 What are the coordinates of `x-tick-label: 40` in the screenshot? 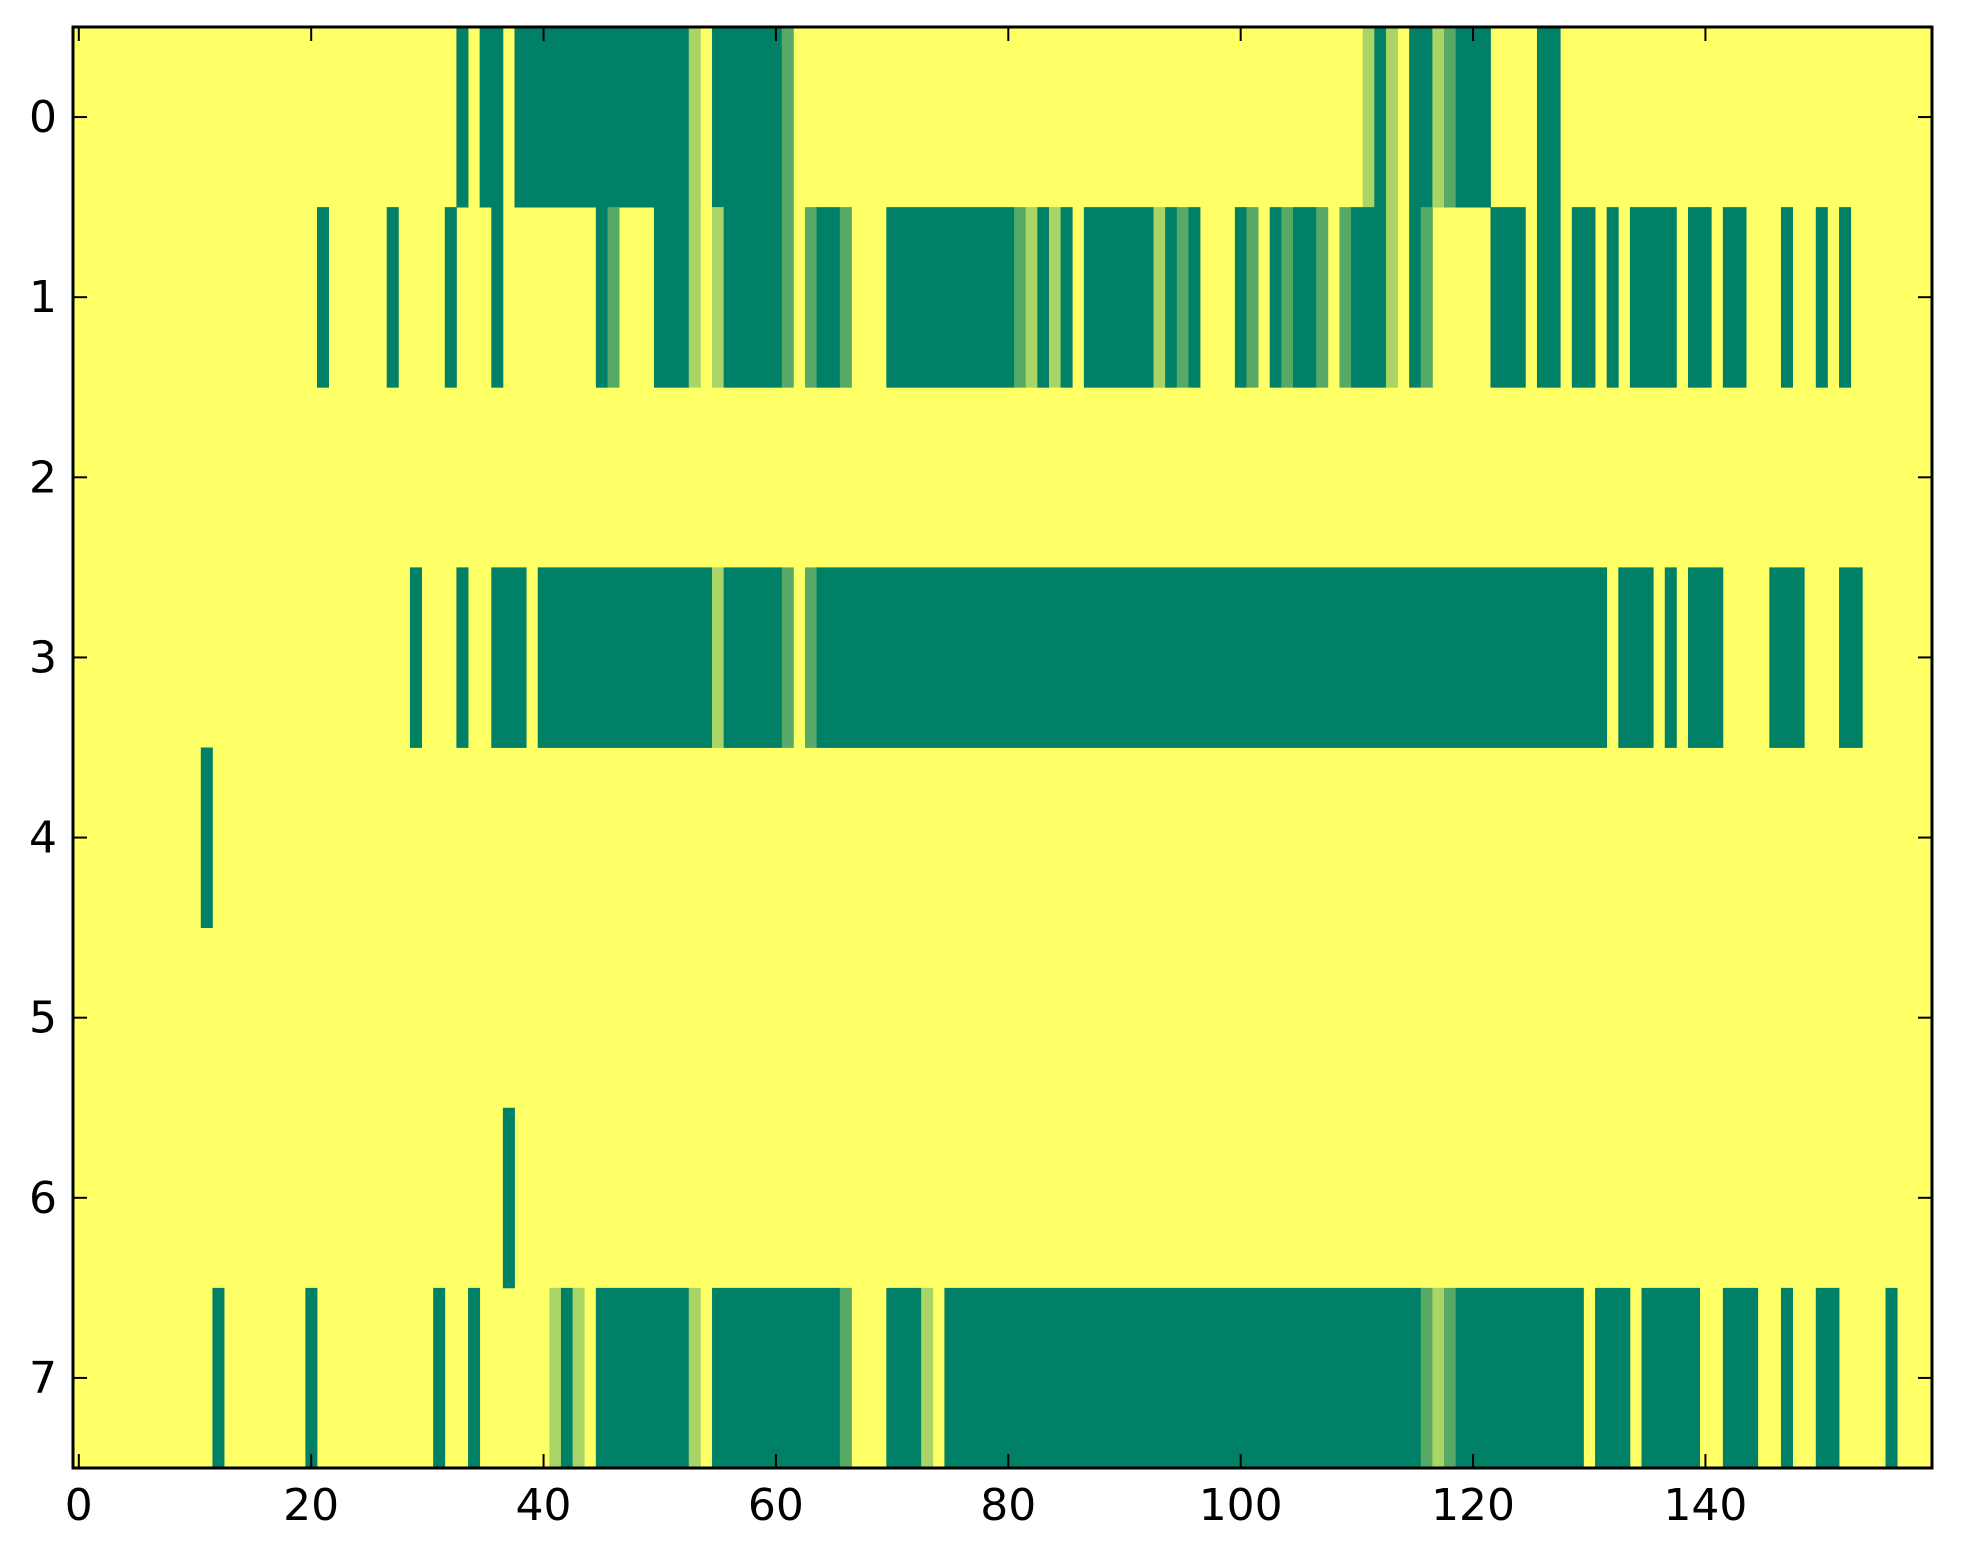 It's located at (544, 1505).